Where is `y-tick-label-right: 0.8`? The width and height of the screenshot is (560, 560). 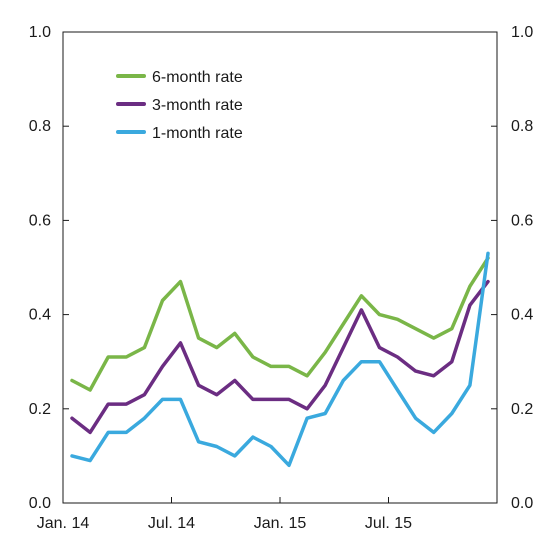 y-tick-label-right: 0.8 is located at coordinates (522, 126).